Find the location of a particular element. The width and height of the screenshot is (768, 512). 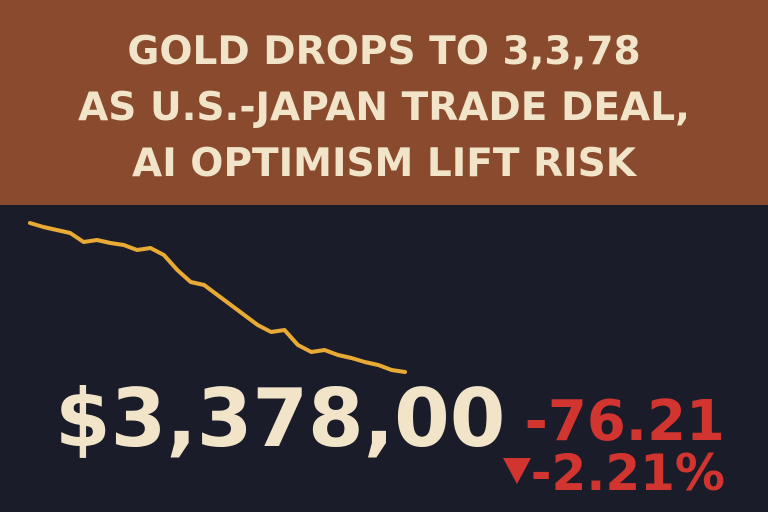

headline-line: GOLD DROPS TO 3,3,78 is located at coordinates (383, 51).